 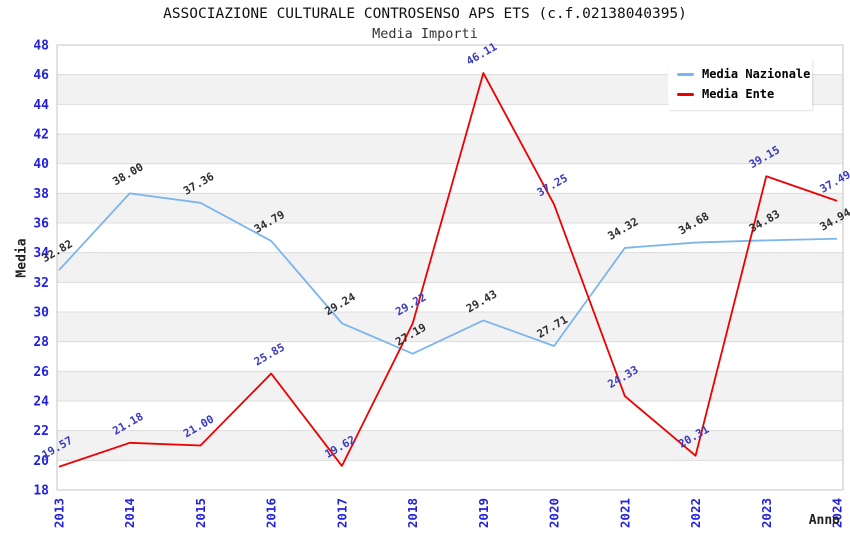 What do you see at coordinates (41, 105) in the screenshot?
I see `y-tick-label: 44` at bounding box center [41, 105].